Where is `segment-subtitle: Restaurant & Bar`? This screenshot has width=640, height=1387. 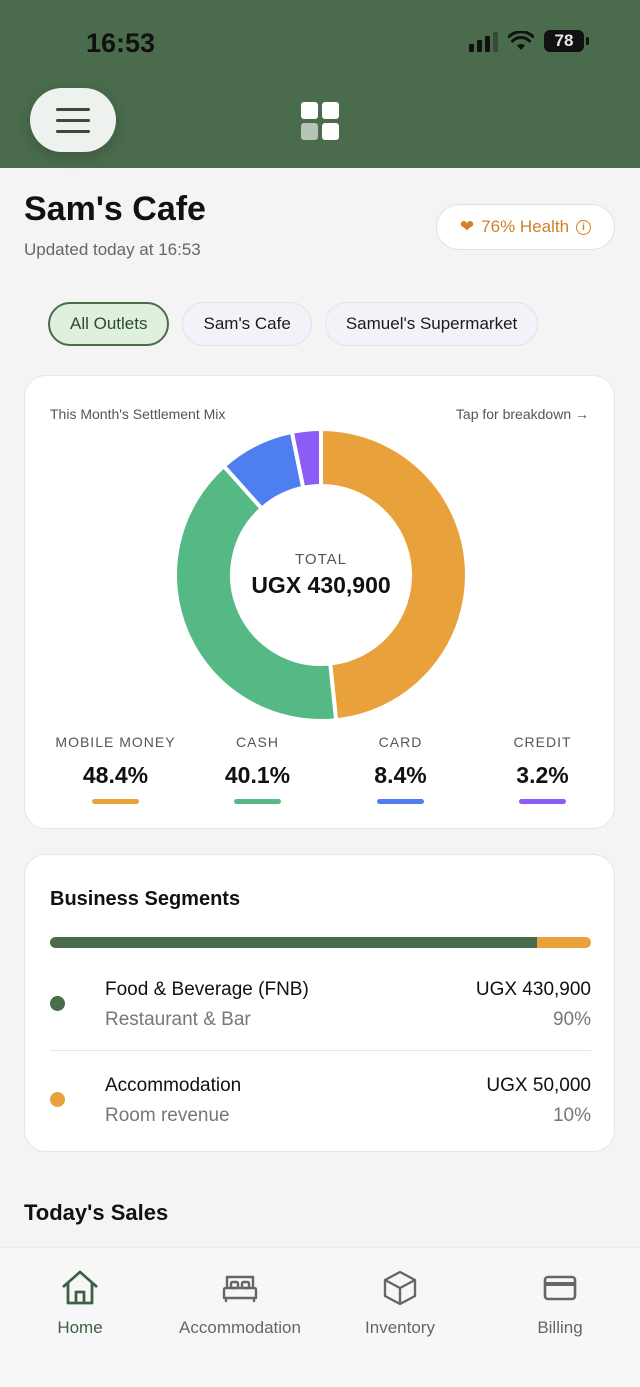
segment-subtitle: Restaurant & Bar is located at coordinates (178, 1019).